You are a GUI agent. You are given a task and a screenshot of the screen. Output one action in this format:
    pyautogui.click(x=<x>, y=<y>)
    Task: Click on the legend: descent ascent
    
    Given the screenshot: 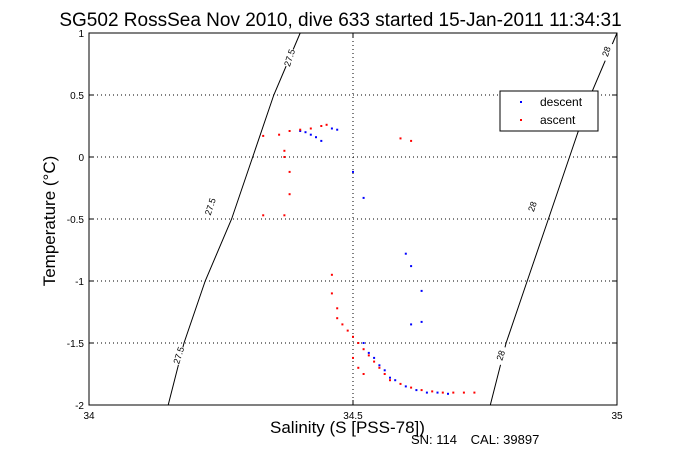 What is the action you would take?
    pyautogui.click(x=549, y=111)
    